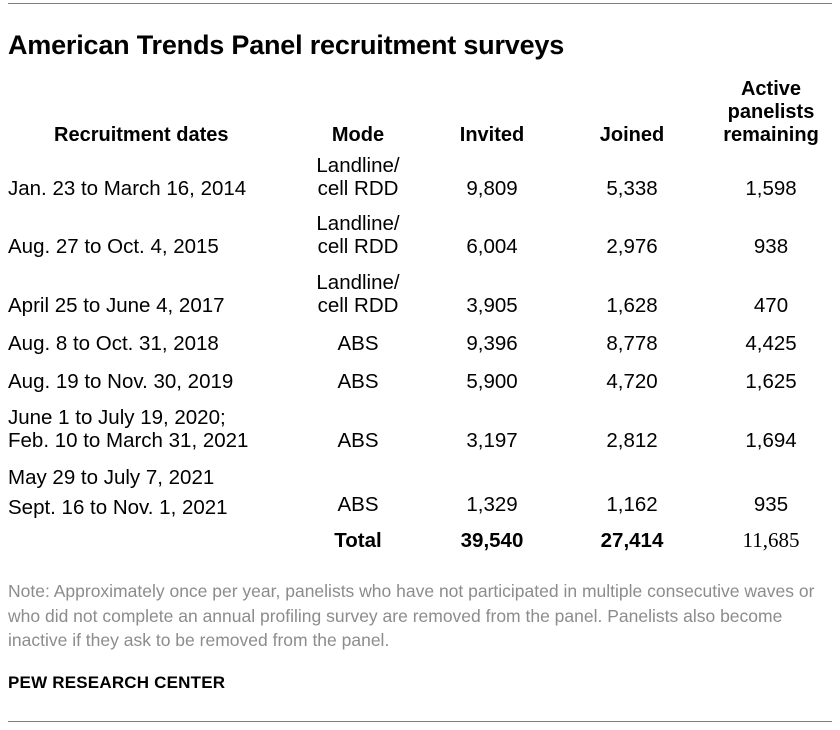 The width and height of the screenshot is (840, 730). What do you see at coordinates (632, 135) in the screenshot?
I see `header-joined: Joined` at bounding box center [632, 135].